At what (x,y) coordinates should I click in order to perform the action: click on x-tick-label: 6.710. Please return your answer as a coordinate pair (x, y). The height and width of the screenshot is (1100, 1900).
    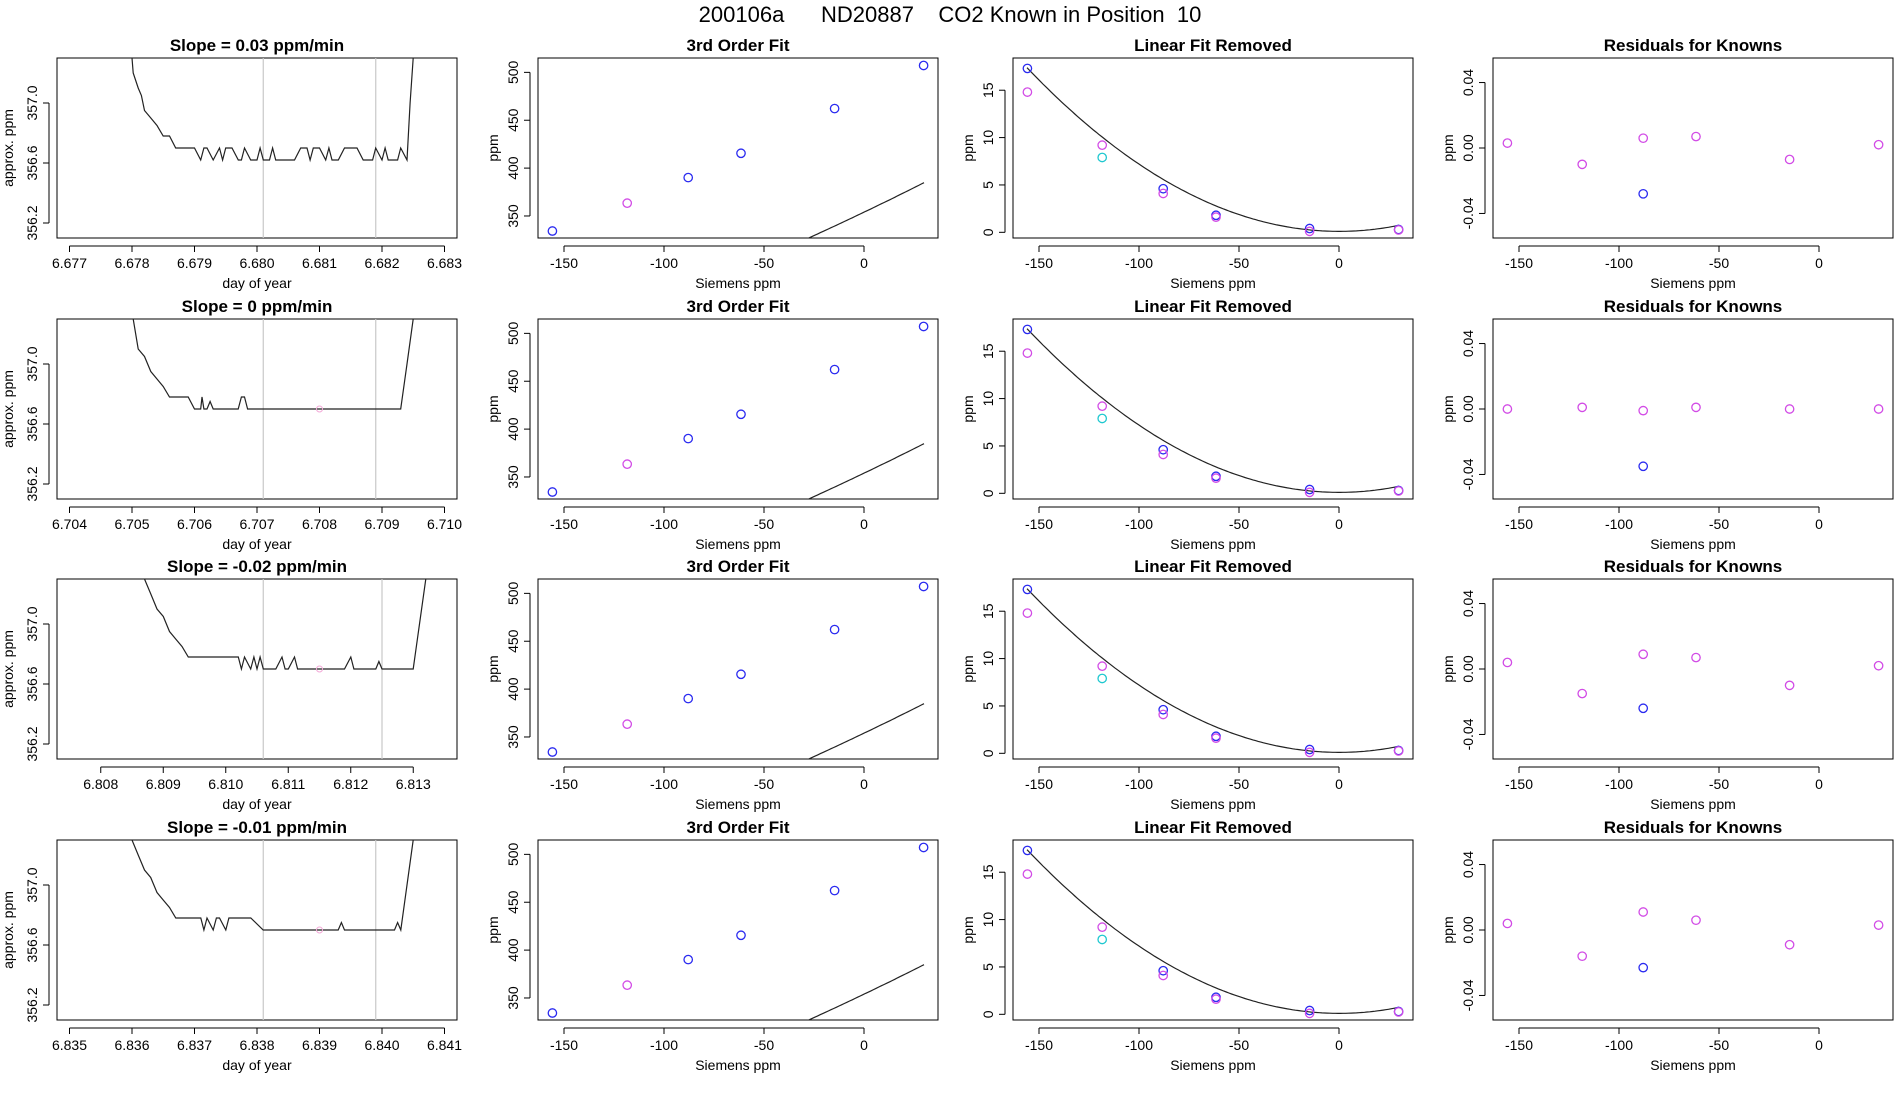
    Looking at the image, I should click on (444, 524).